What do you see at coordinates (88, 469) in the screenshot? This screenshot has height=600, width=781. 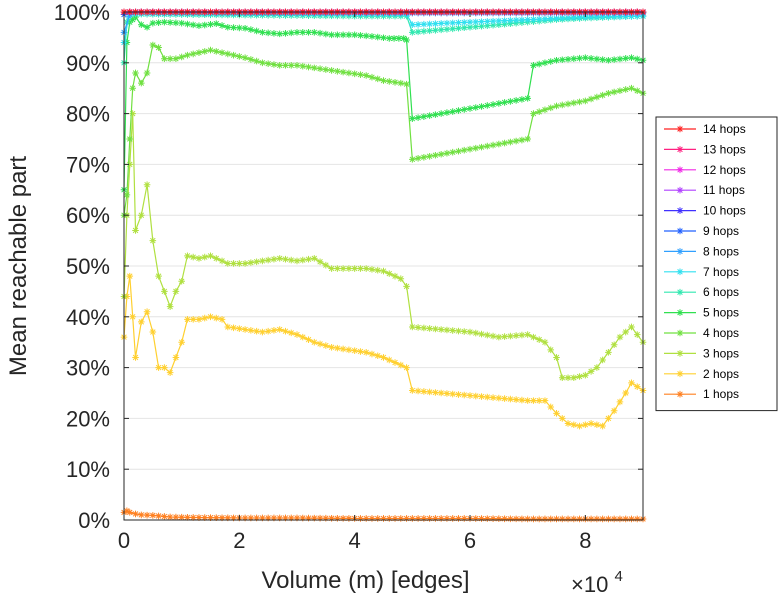 I see `y-tick-label: 10%` at bounding box center [88, 469].